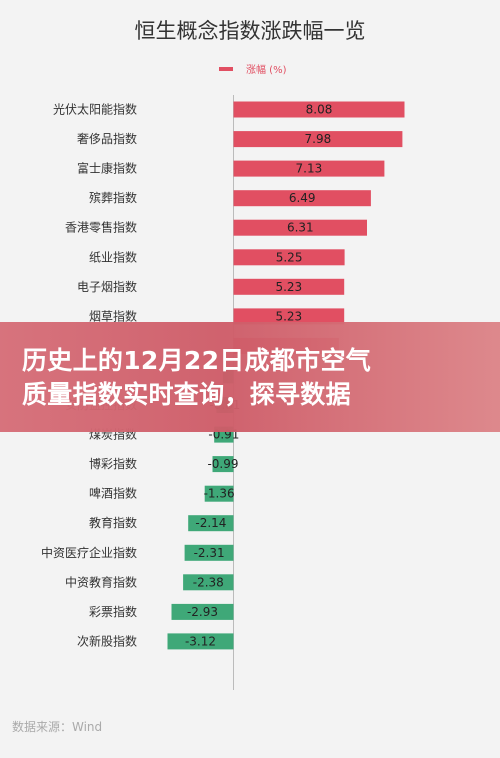 This screenshot has height=758, width=500. I want to click on category-label: 教育指数, so click(113, 522).